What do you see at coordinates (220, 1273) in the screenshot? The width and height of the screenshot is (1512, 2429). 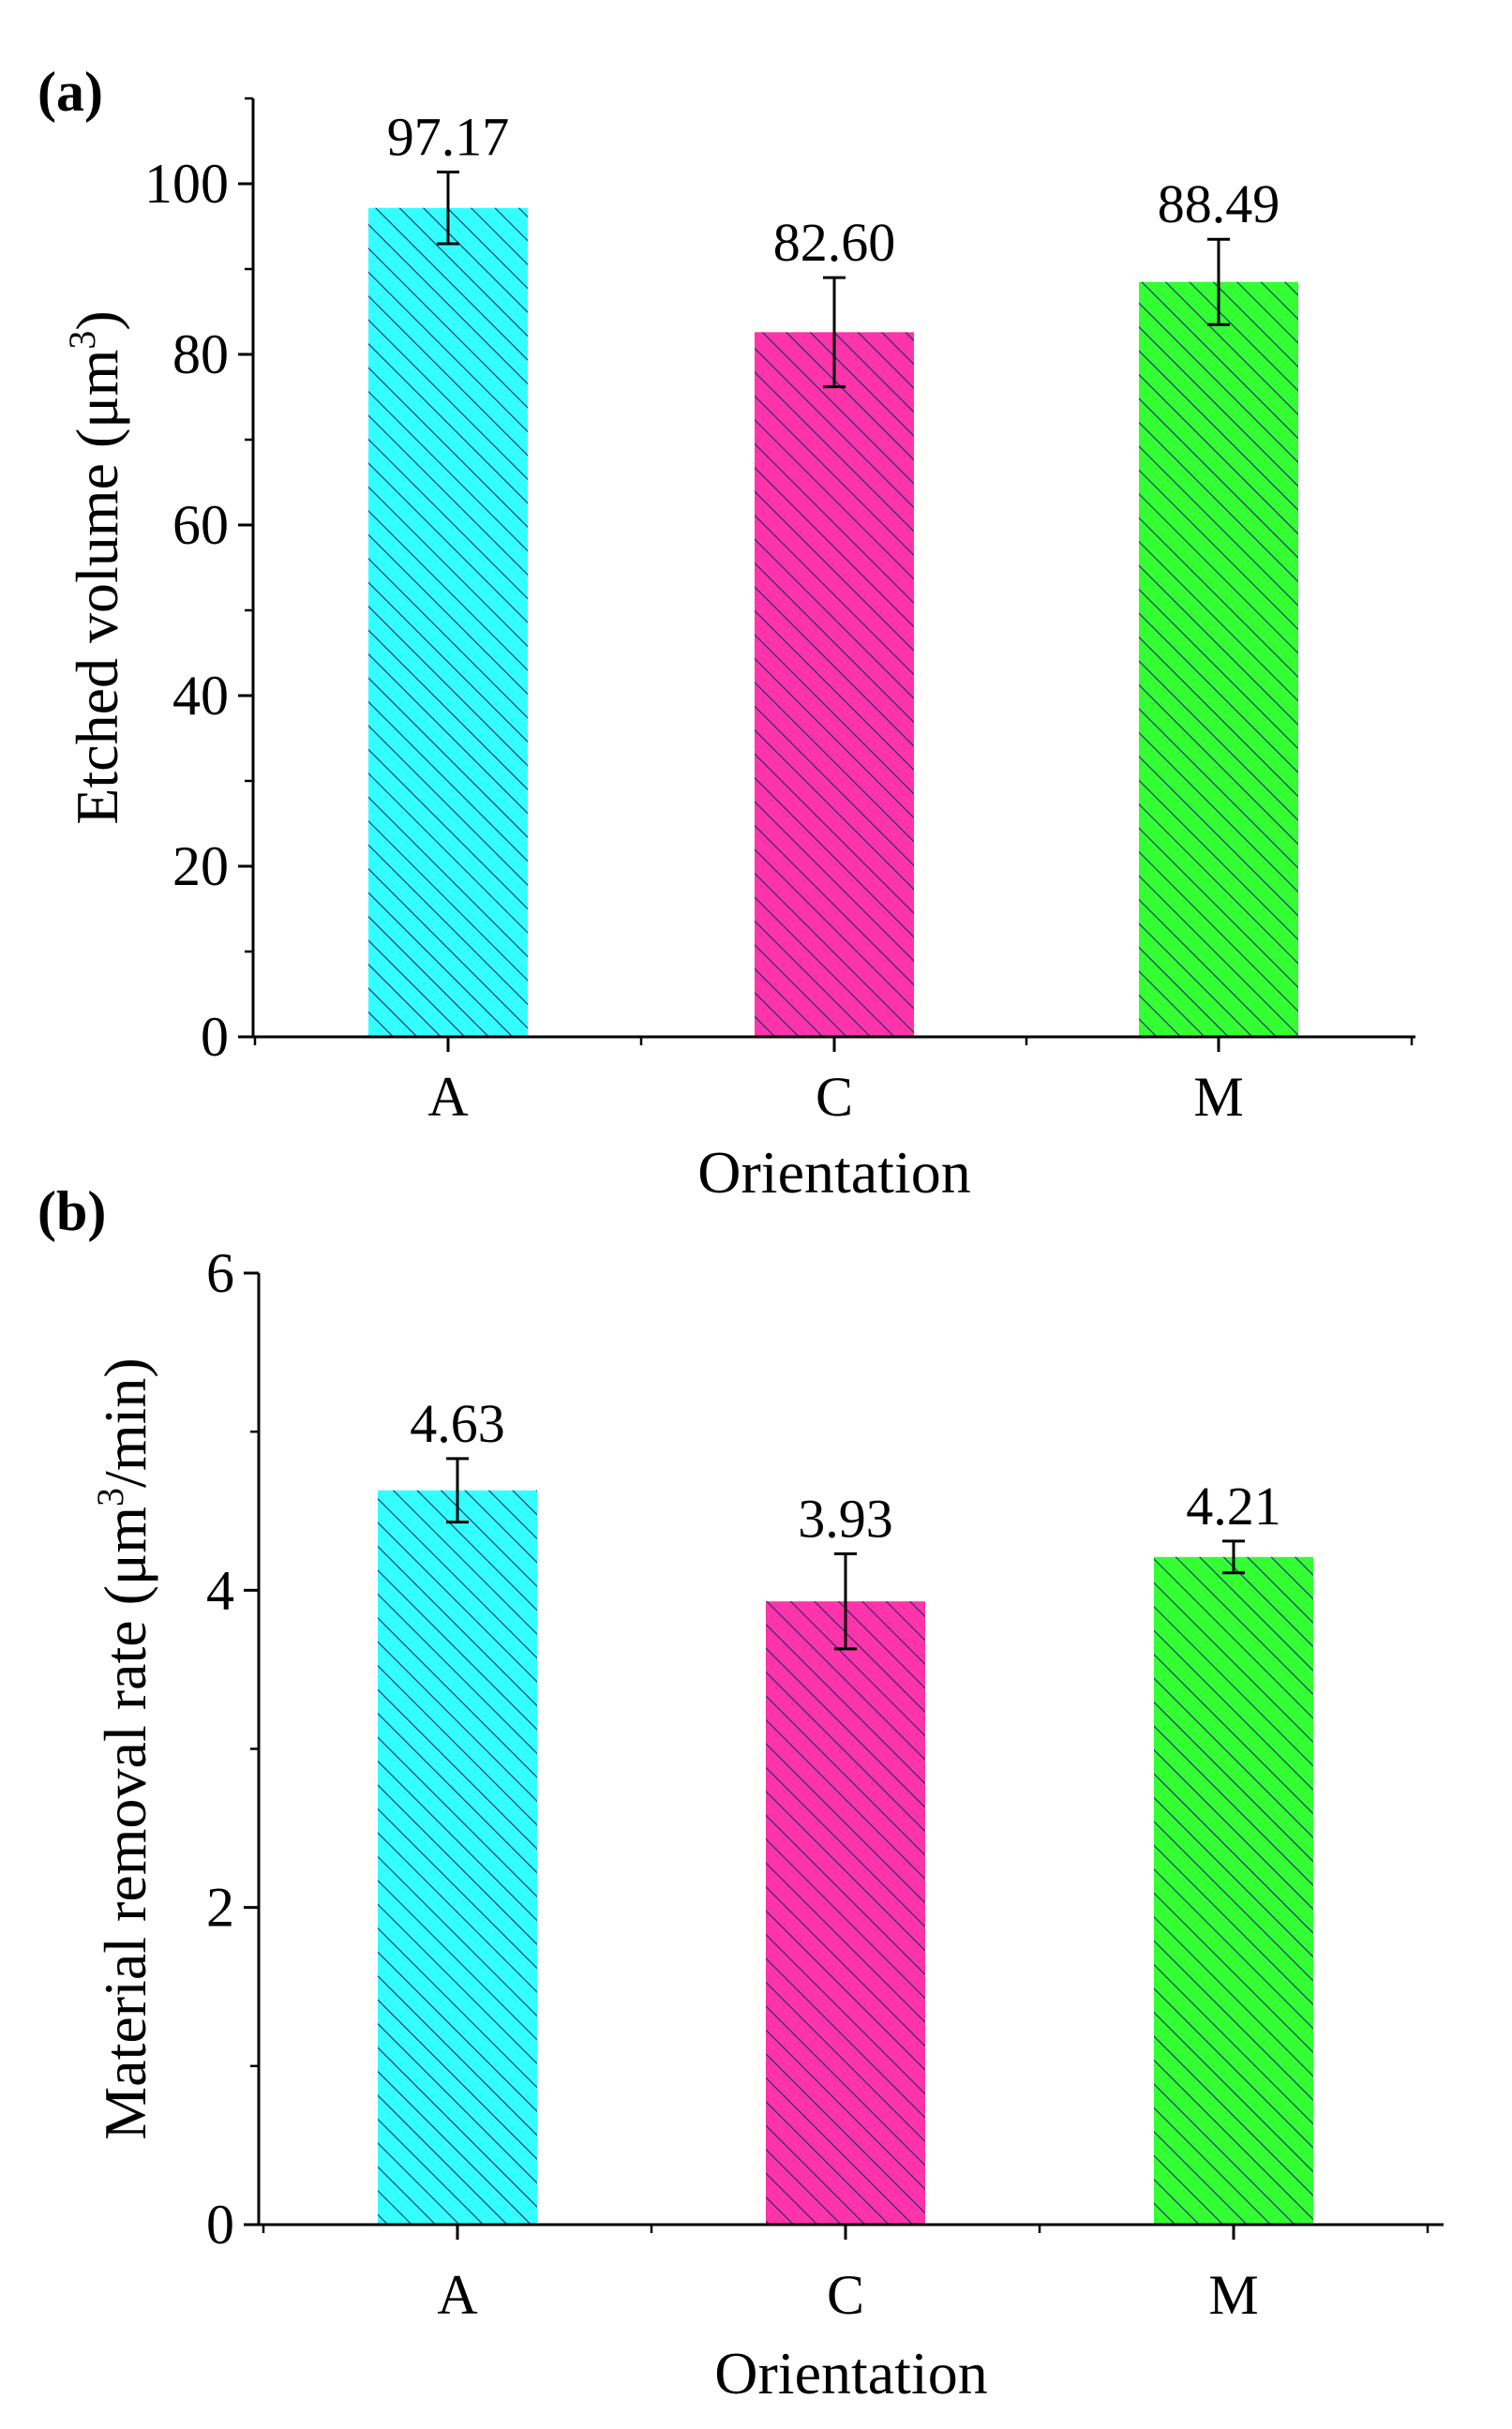 I see `y-tick-label: 6` at bounding box center [220, 1273].